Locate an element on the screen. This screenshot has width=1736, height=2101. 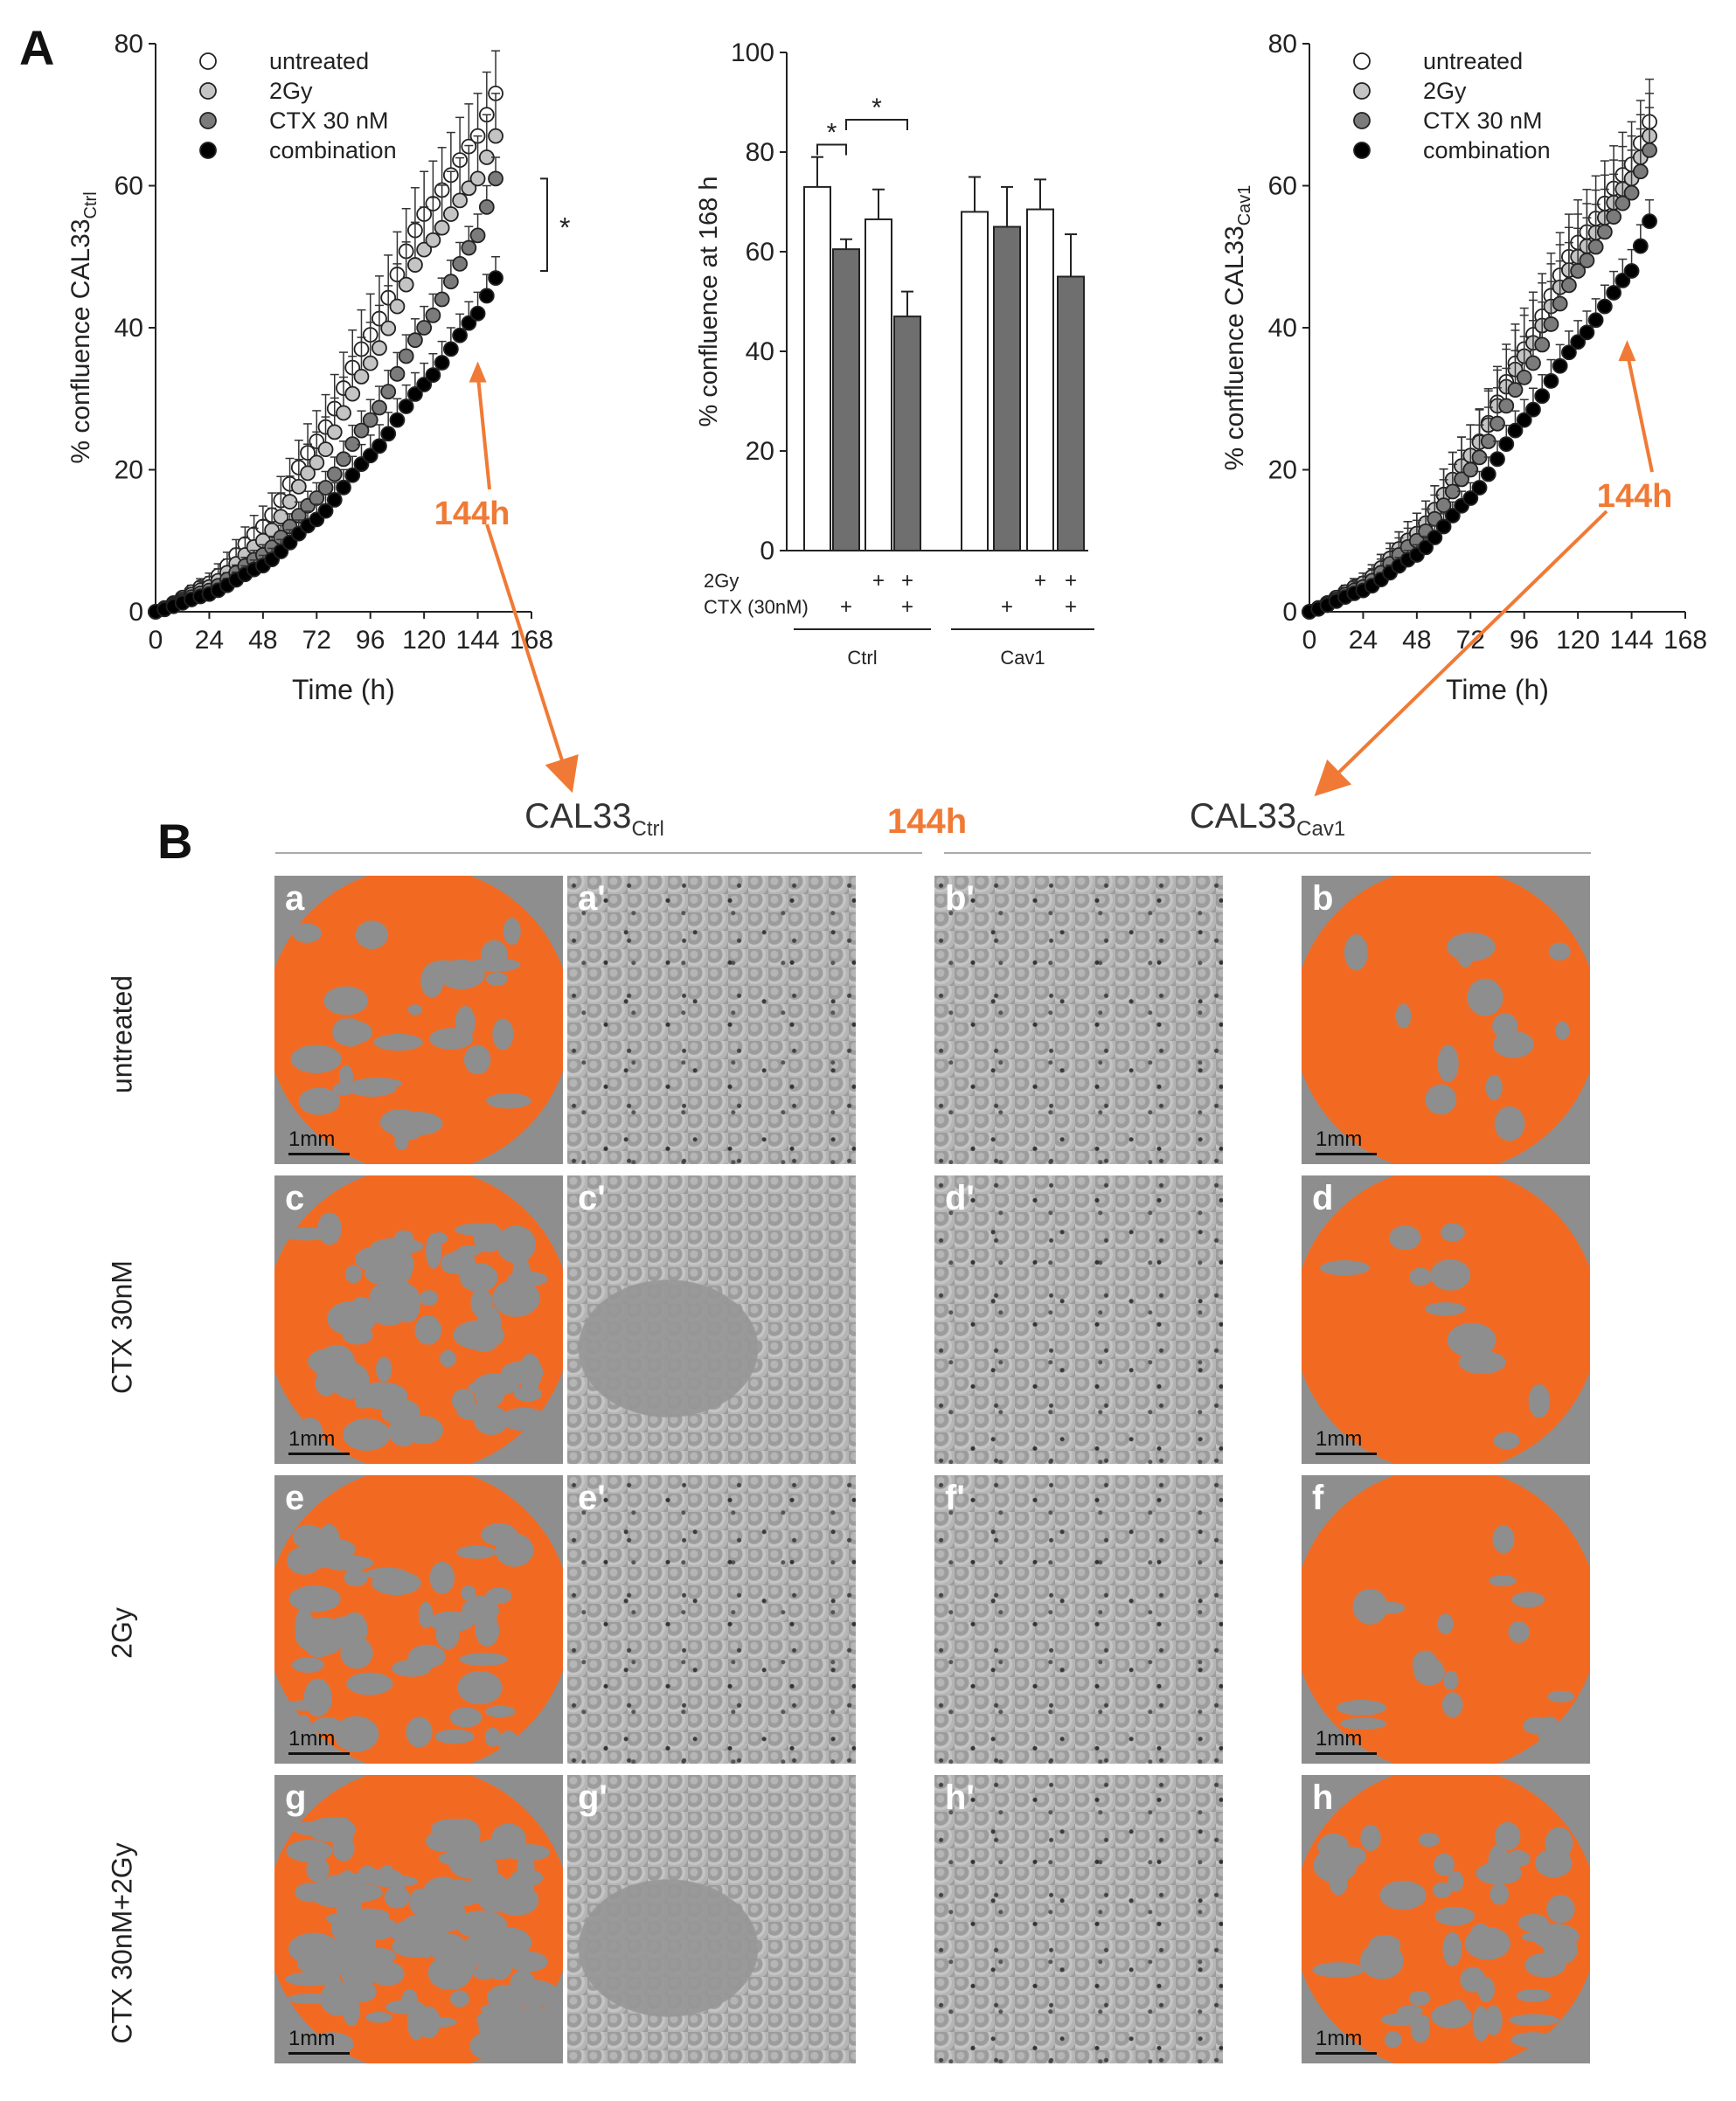
center-144h-label: 144h is located at coordinates (927, 821).